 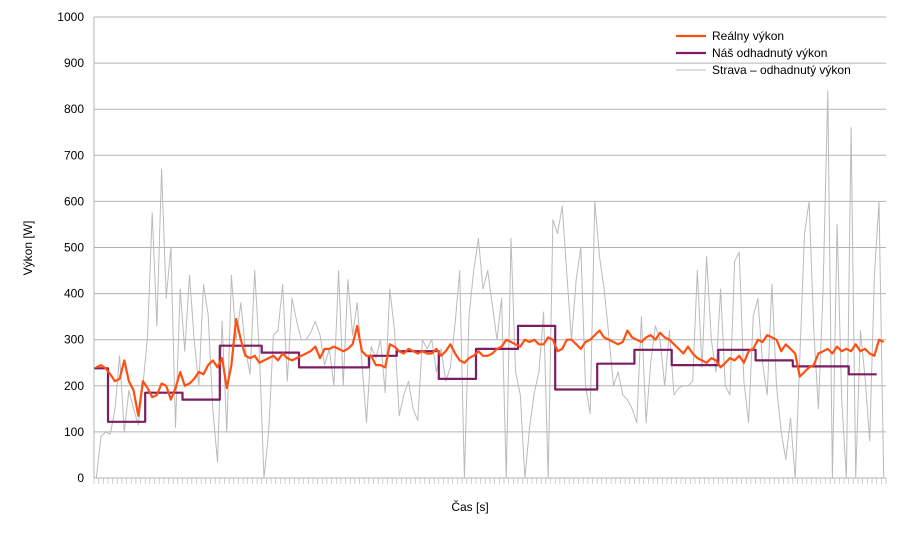 What do you see at coordinates (74, 63) in the screenshot?
I see `y-tick-label: 900` at bounding box center [74, 63].